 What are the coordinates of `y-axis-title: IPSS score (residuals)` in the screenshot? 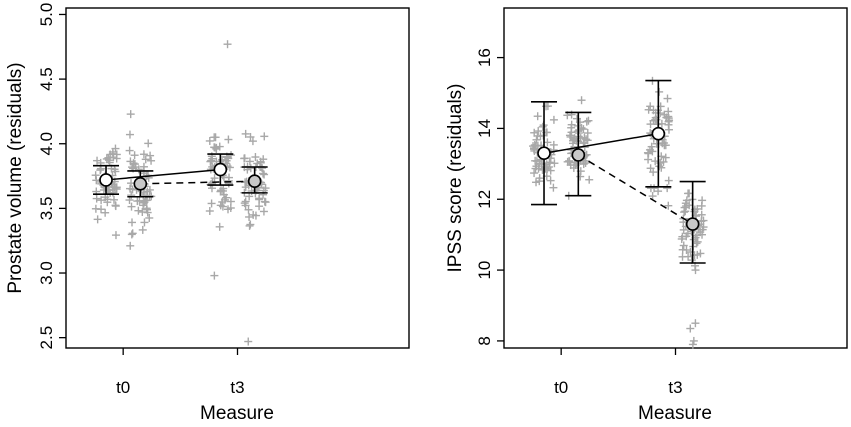 It's located at (455, 177).